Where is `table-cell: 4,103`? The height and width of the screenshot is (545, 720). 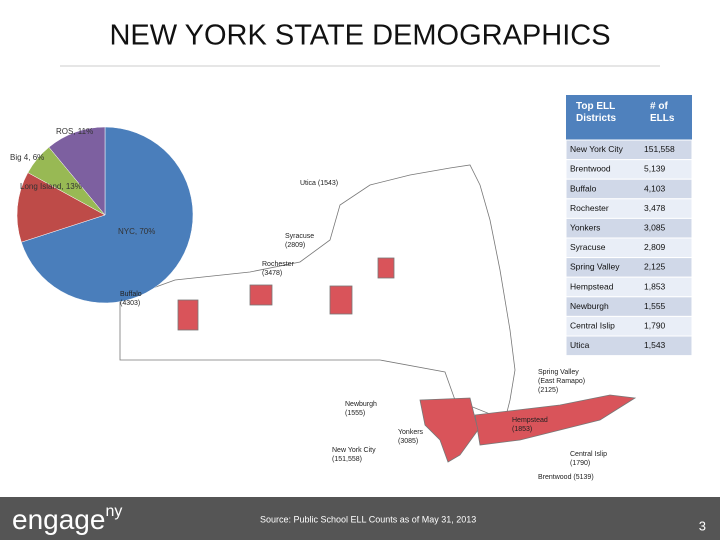 table-cell: 4,103 is located at coordinates (655, 188).